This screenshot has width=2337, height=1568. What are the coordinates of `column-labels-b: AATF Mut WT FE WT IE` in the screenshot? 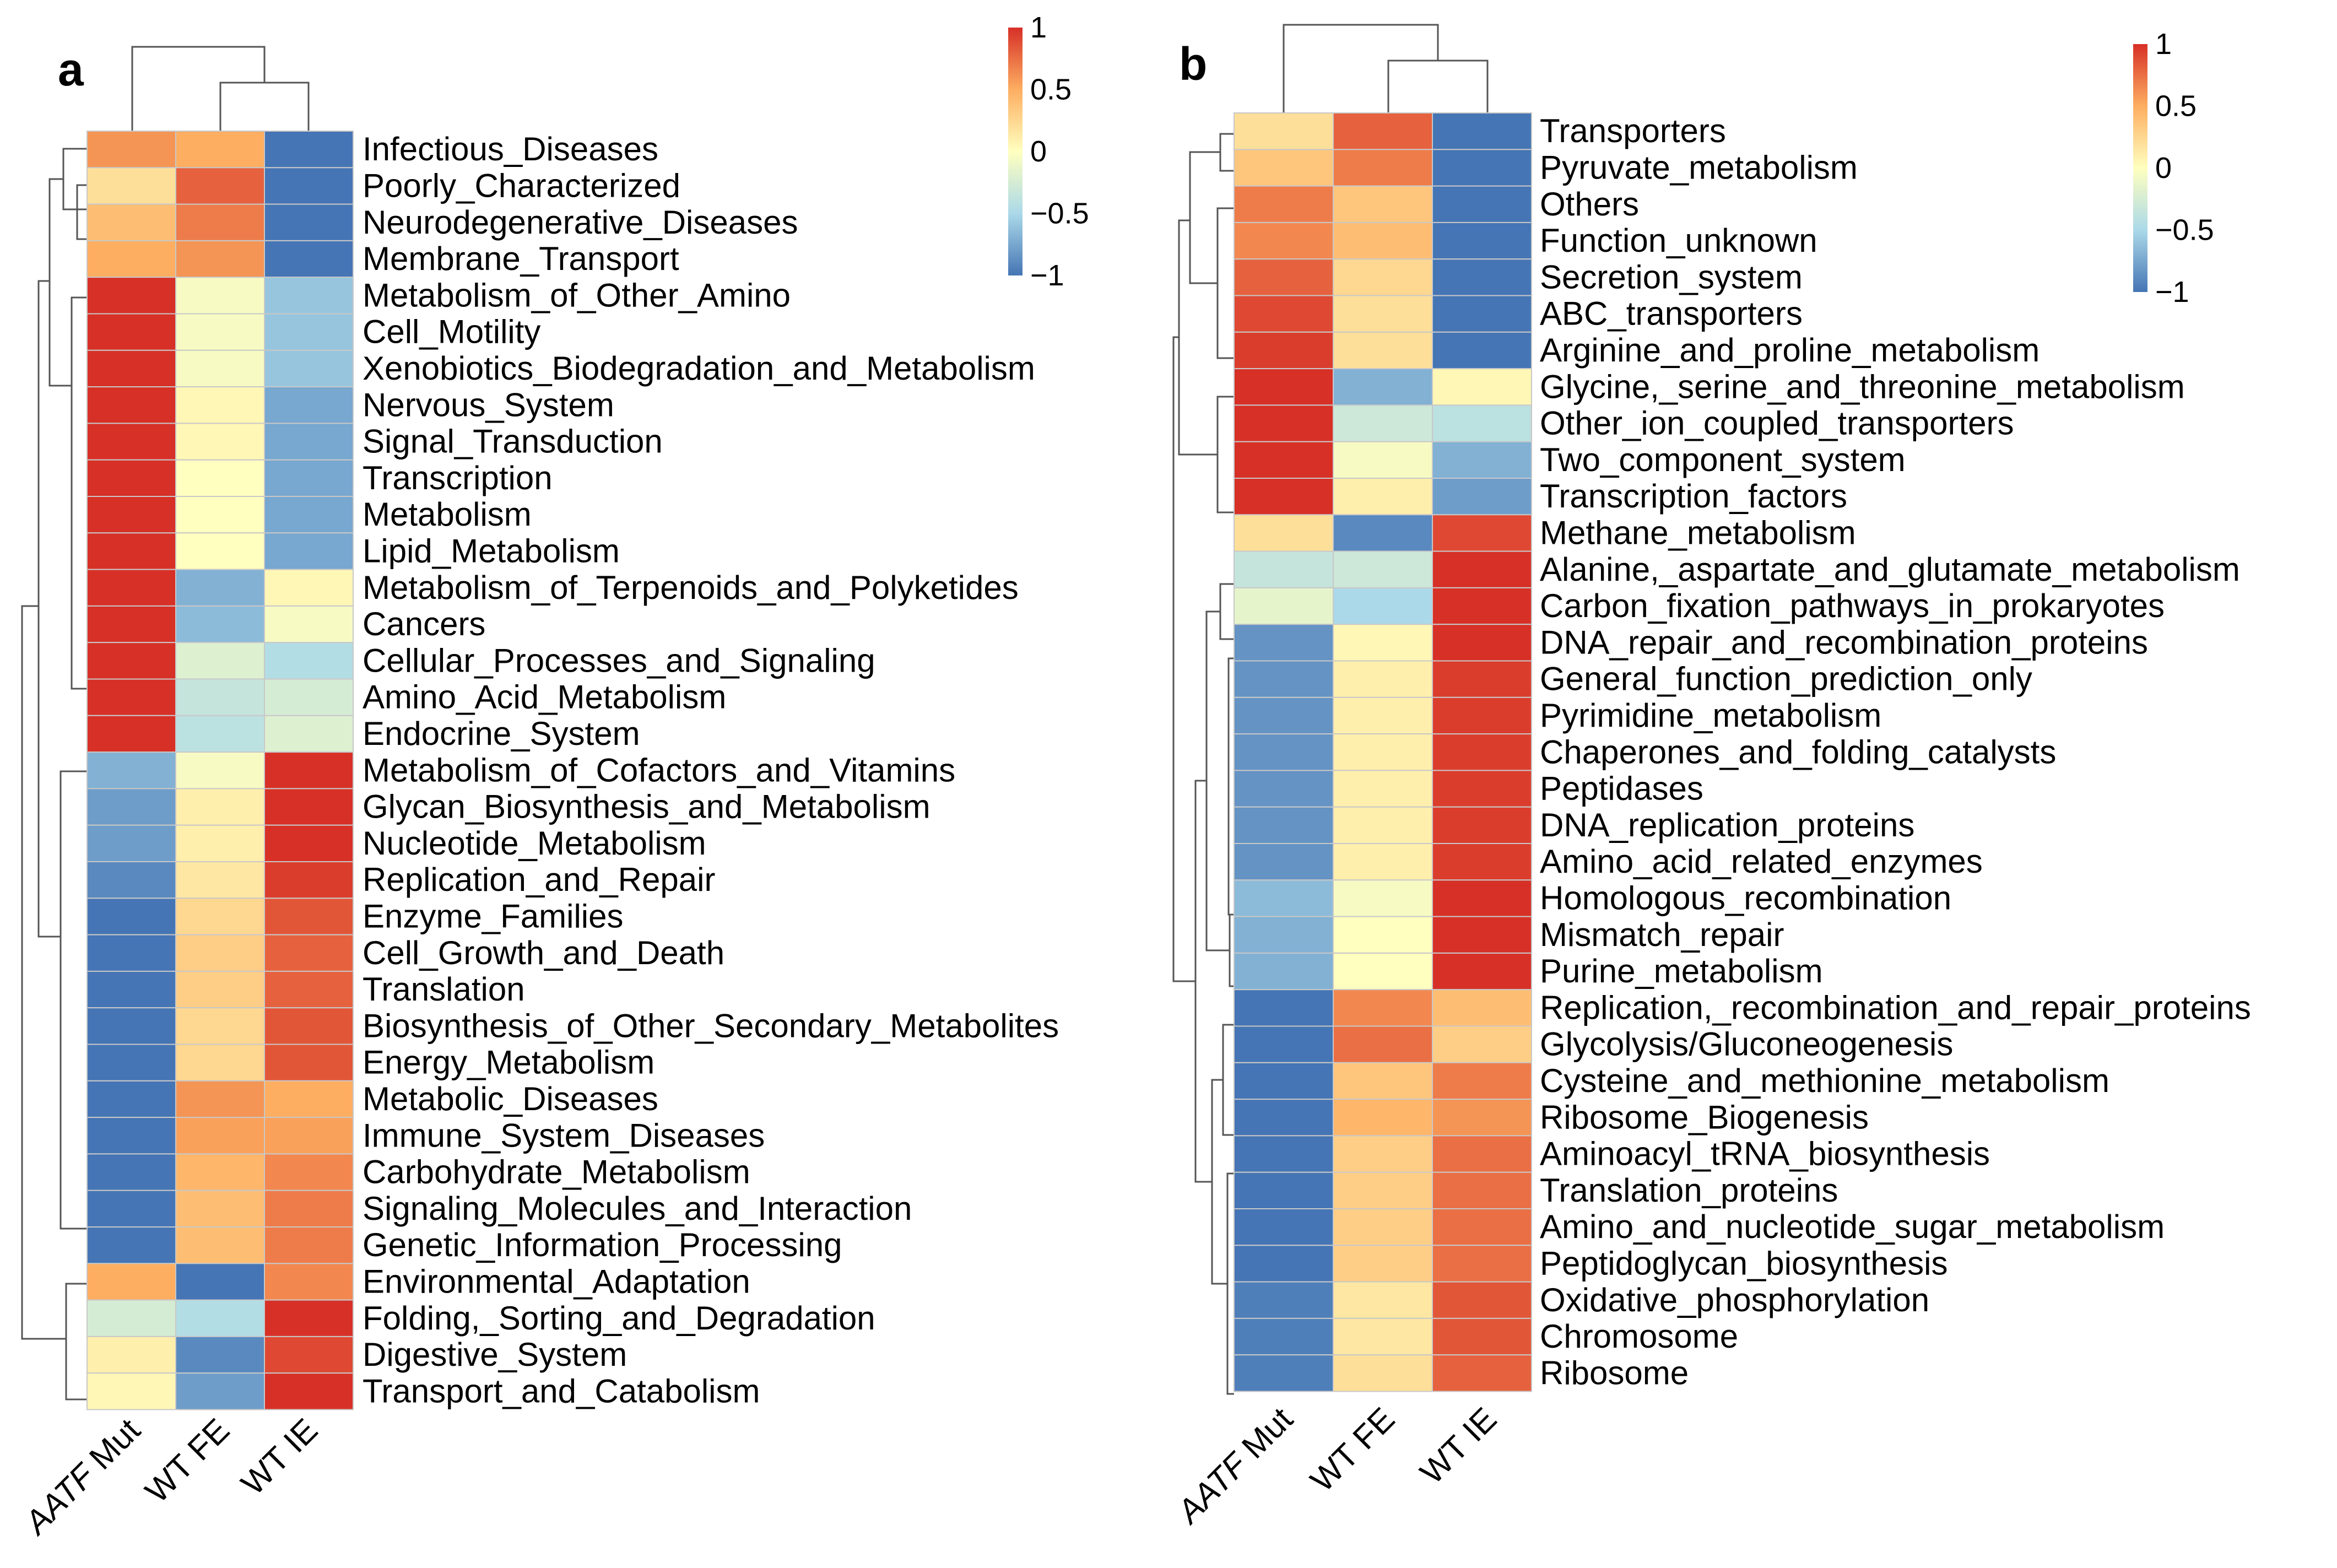 It's located at (1336, 1467).